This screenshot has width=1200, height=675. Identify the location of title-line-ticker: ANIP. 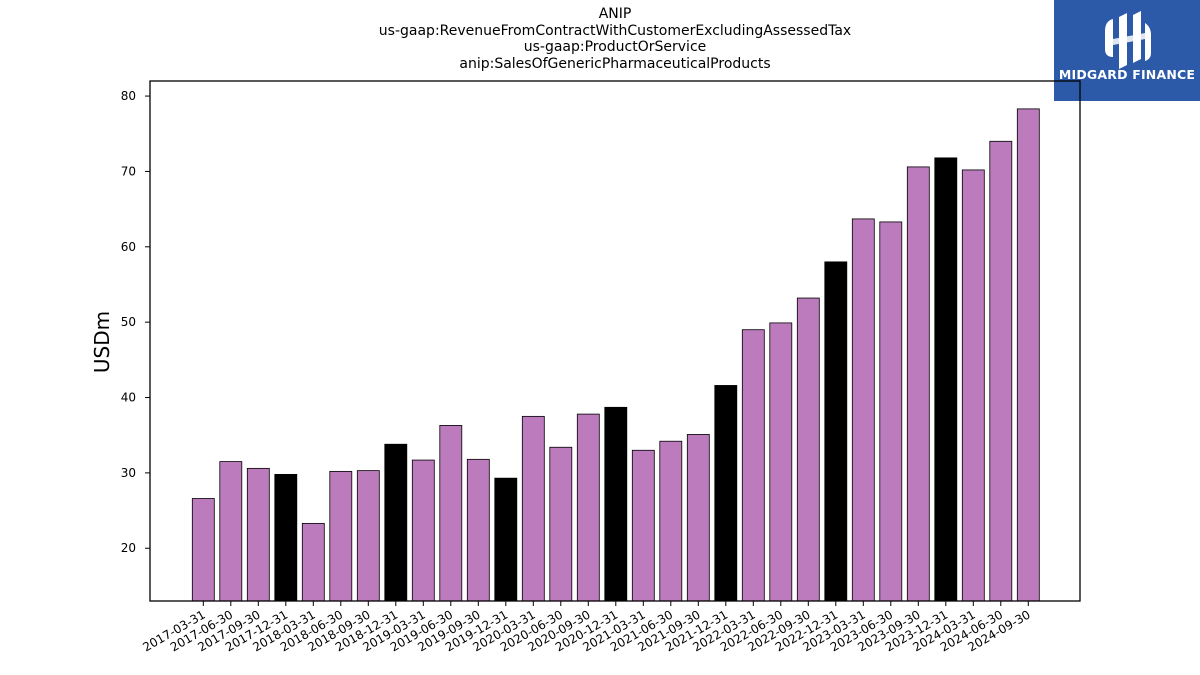
(615, 14).